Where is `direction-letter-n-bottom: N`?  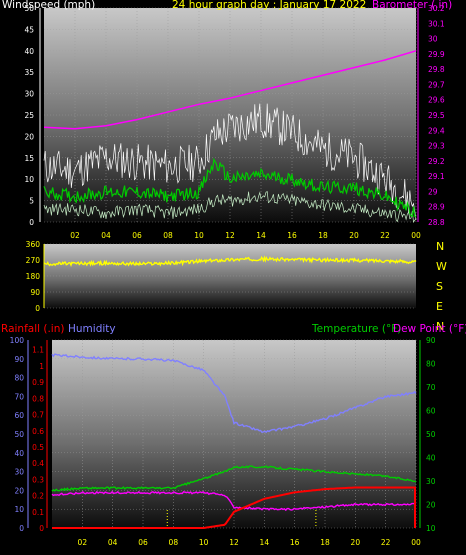 direction-letter-n-bottom: N is located at coordinates (440, 326).